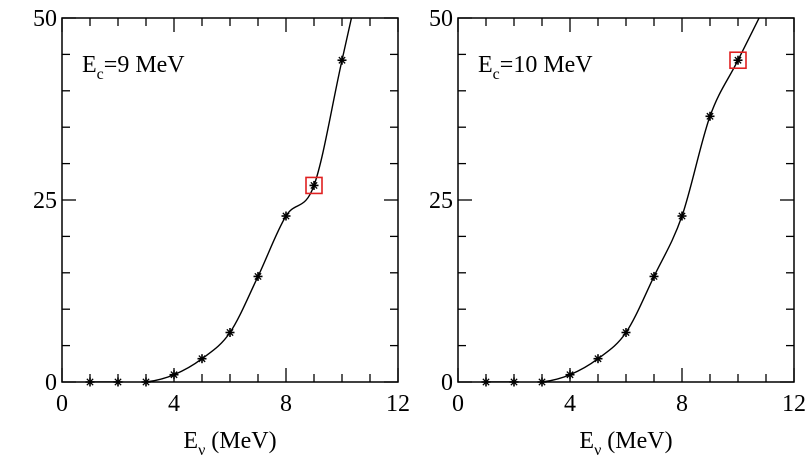  I want to click on energy-cut-label-rest: =10 MeV, so click(547, 65).